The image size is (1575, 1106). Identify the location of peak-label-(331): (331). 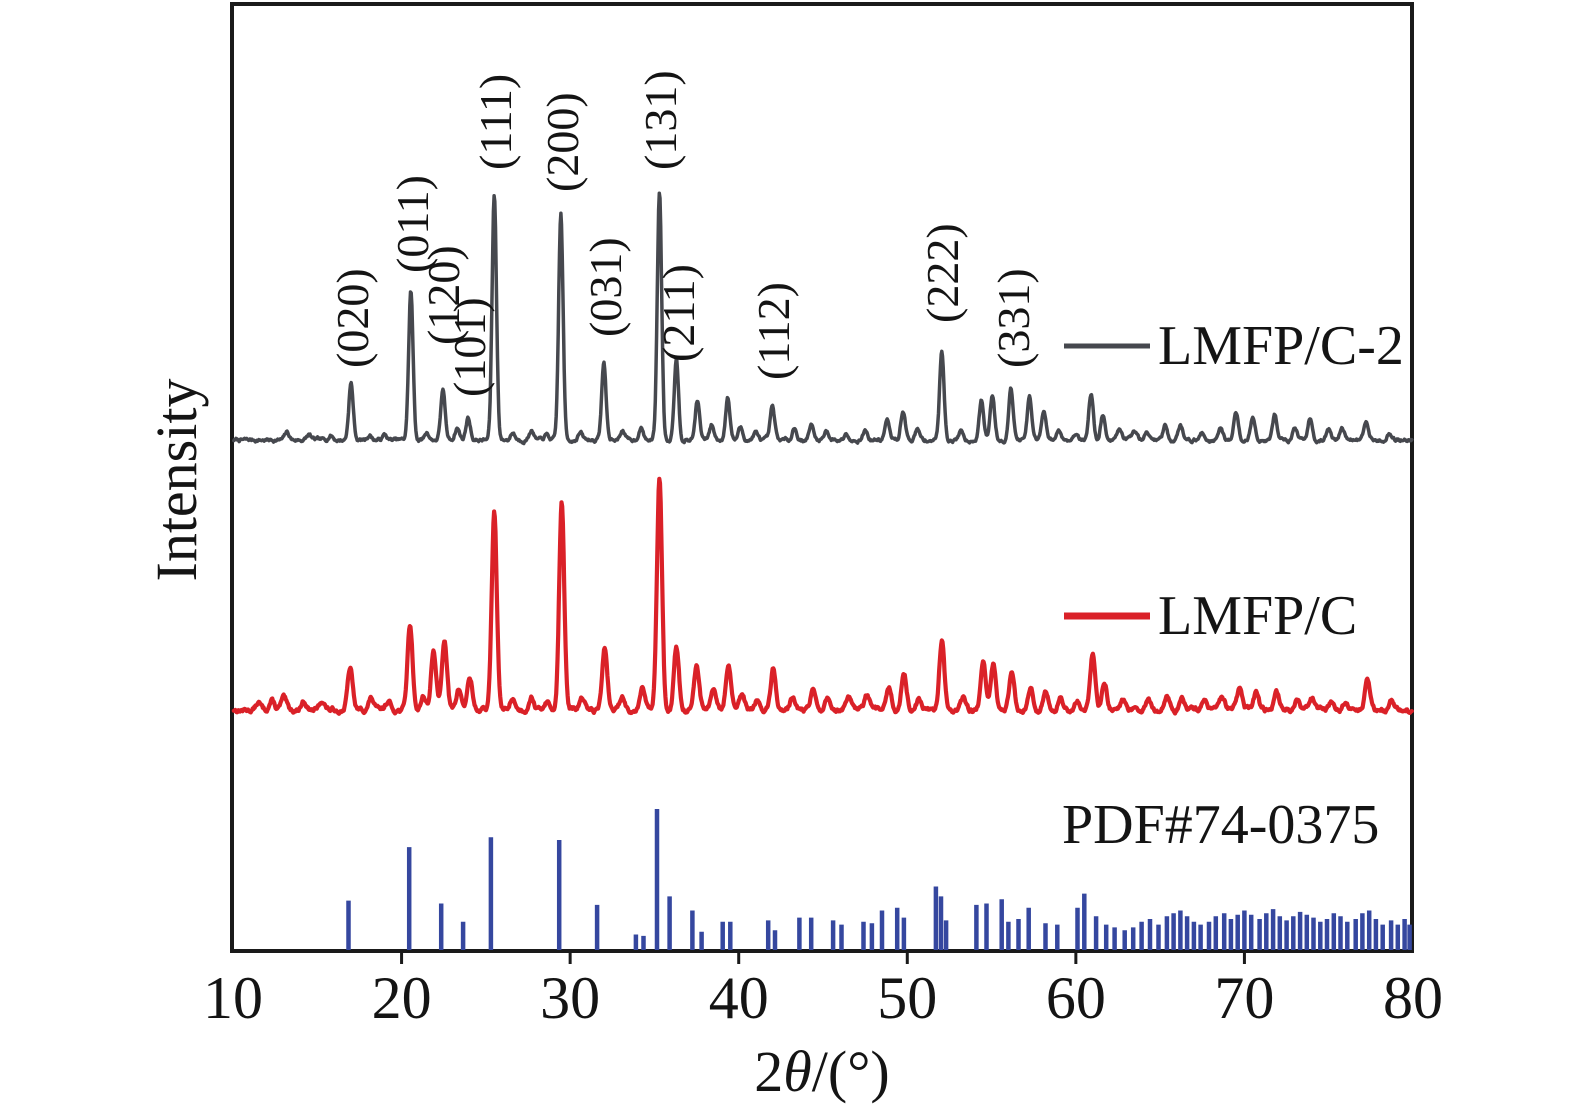
(1013, 318).